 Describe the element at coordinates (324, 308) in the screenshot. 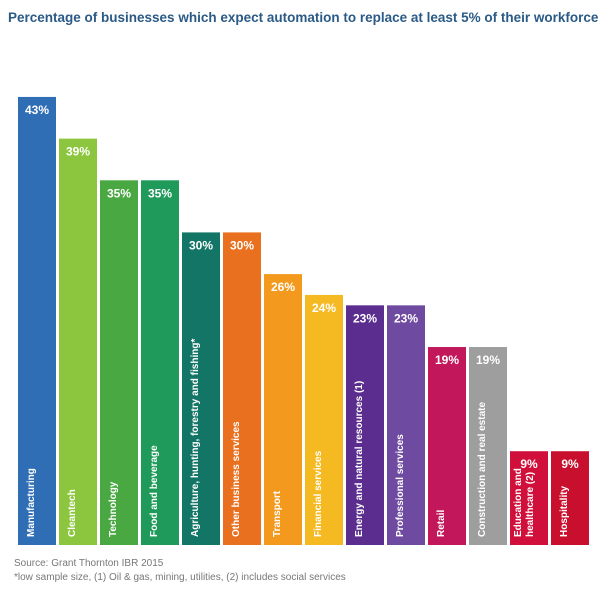

I see `value-label: 24%` at that location.